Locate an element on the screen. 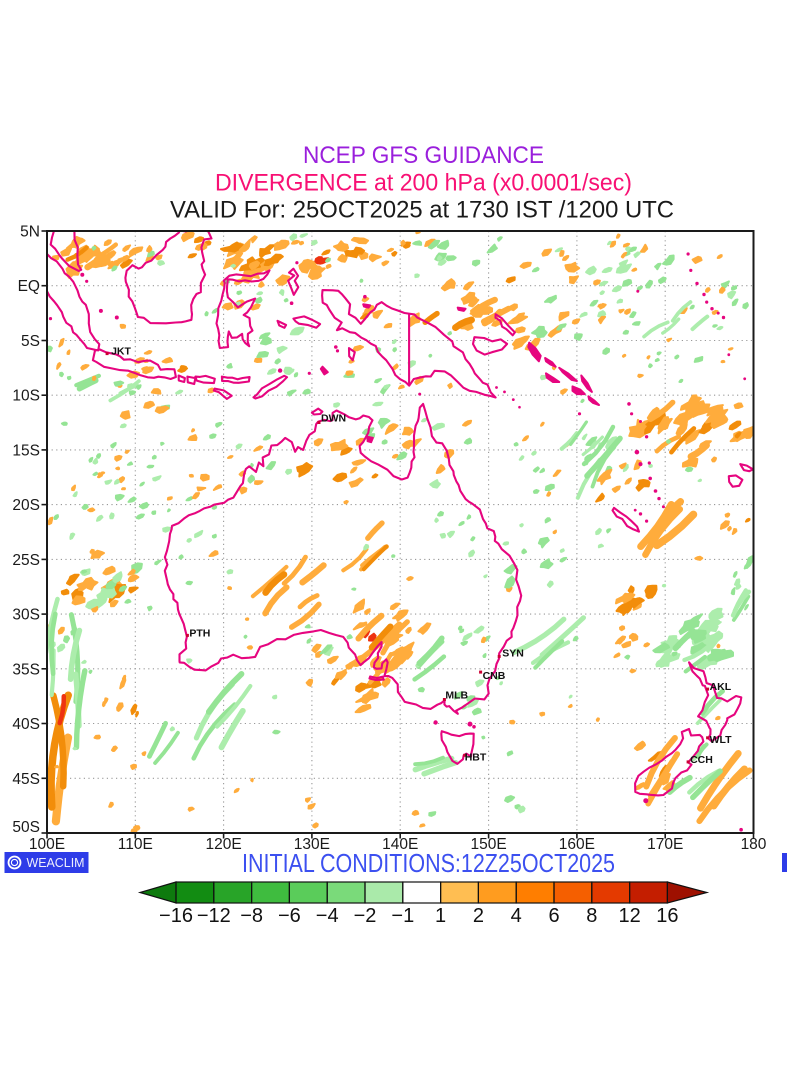 The width and height of the screenshot is (800, 1072). svg-text: WLT is located at coordinates (721, 740).